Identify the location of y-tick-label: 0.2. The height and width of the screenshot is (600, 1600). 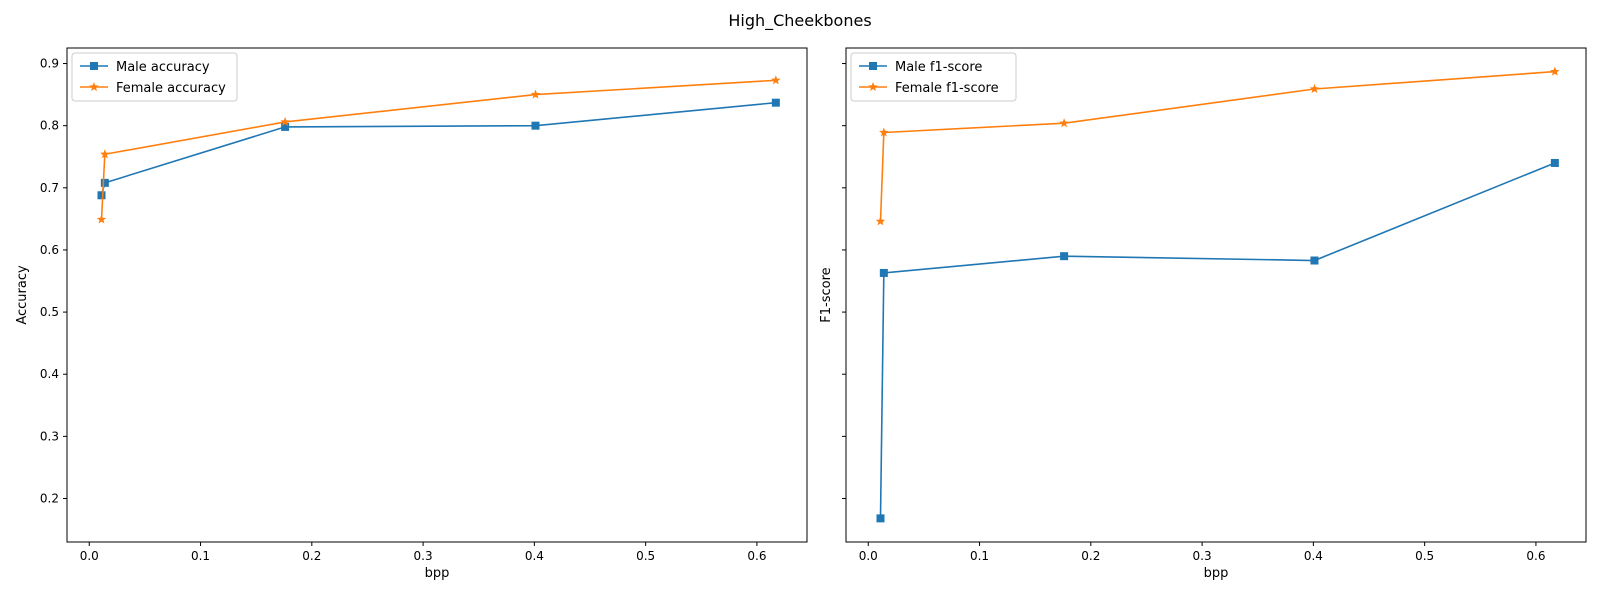
(49, 499).